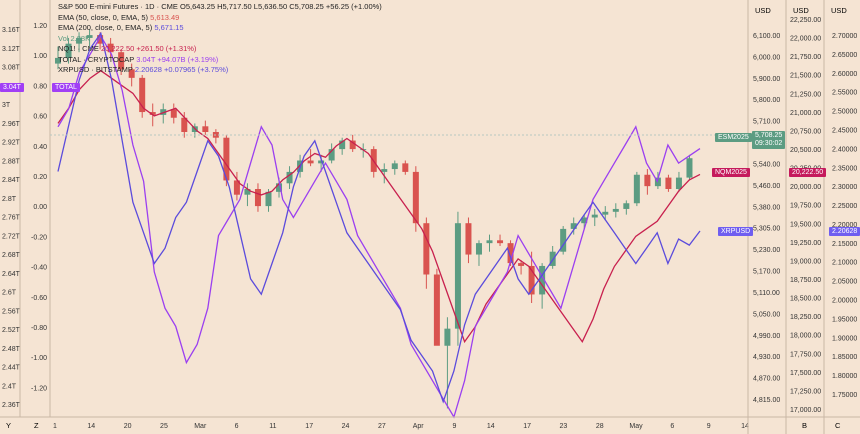 The image size is (860, 434). What do you see at coordinates (766, 336) in the screenshot?
I see `es-tick: 4,990.00` at bounding box center [766, 336].